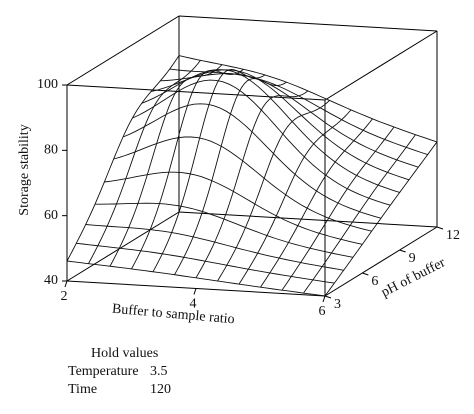 The width and height of the screenshot is (474, 414). Describe the element at coordinates (173, 315) in the screenshot. I see `x-axis-label: Buffer to sample ratio` at that location.